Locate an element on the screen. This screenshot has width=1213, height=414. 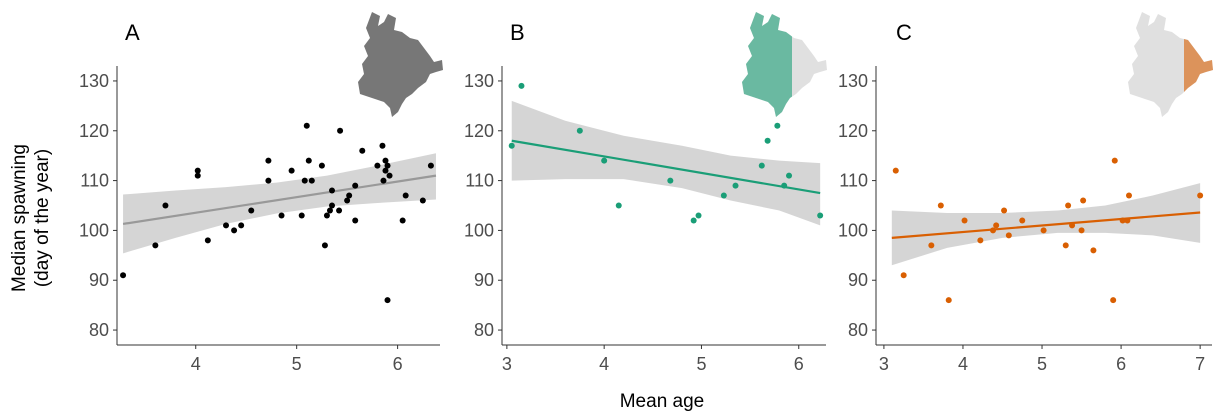
panel-label: A is located at coordinates (132, 32).